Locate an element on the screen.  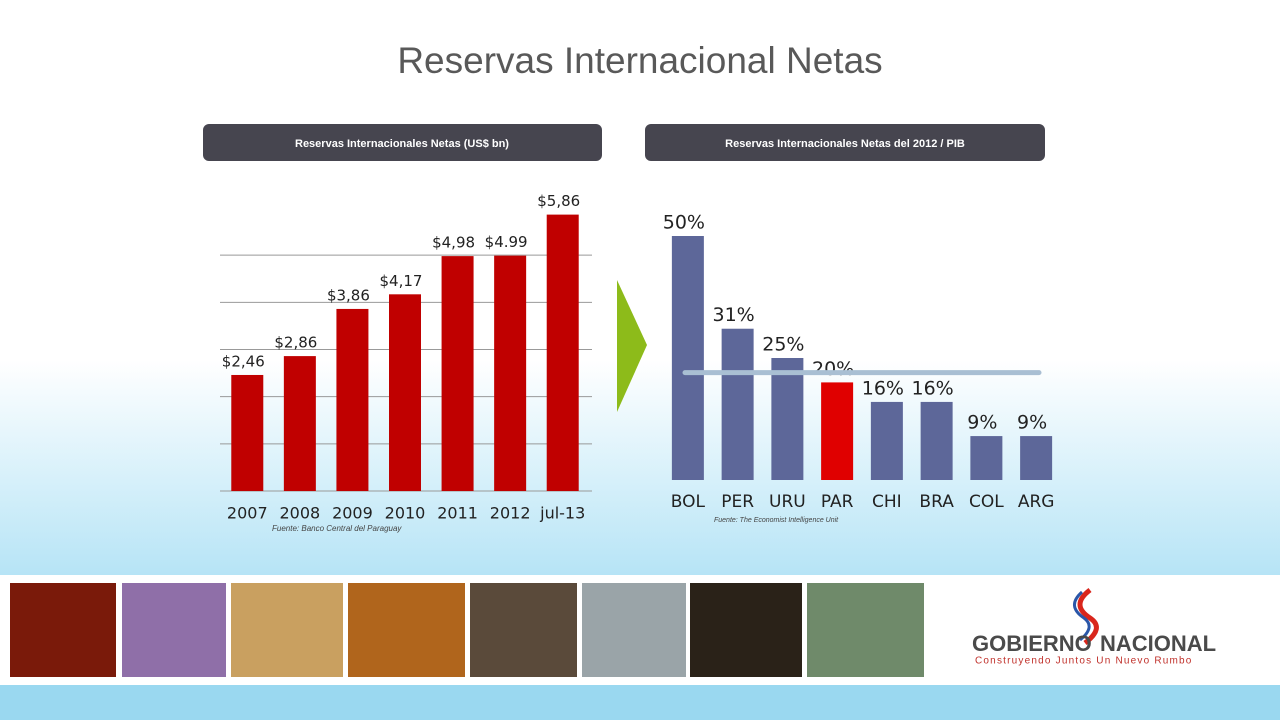
value-label: $4,17 is located at coordinates (401, 281).